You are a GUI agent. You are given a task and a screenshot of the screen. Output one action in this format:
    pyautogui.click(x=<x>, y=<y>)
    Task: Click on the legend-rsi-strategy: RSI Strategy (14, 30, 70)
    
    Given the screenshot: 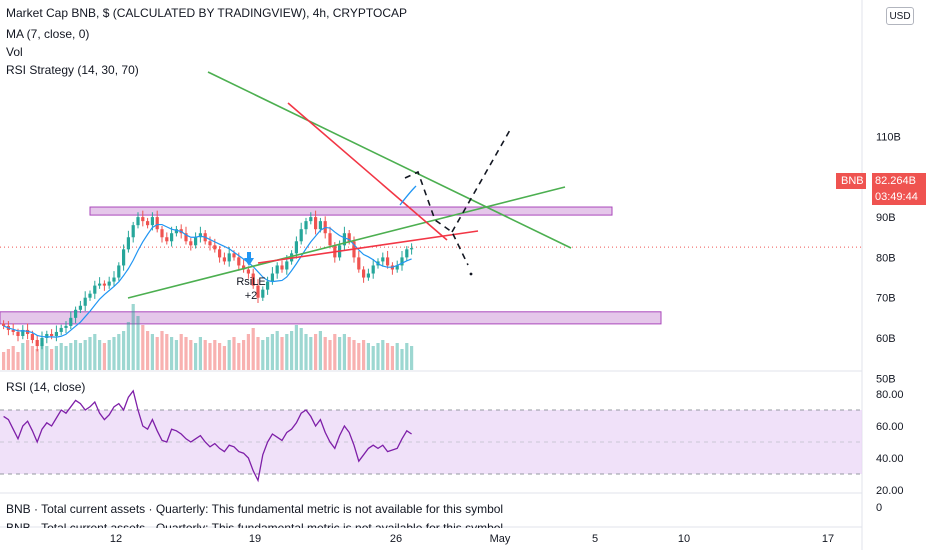 What is the action you would take?
    pyautogui.click(x=72, y=70)
    